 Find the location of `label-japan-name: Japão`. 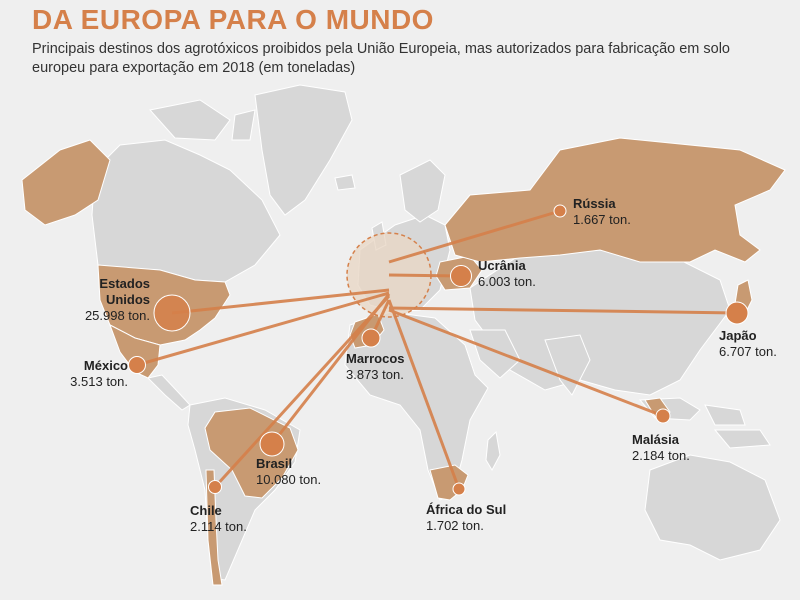

label-japan-name: Japão is located at coordinates (738, 335).